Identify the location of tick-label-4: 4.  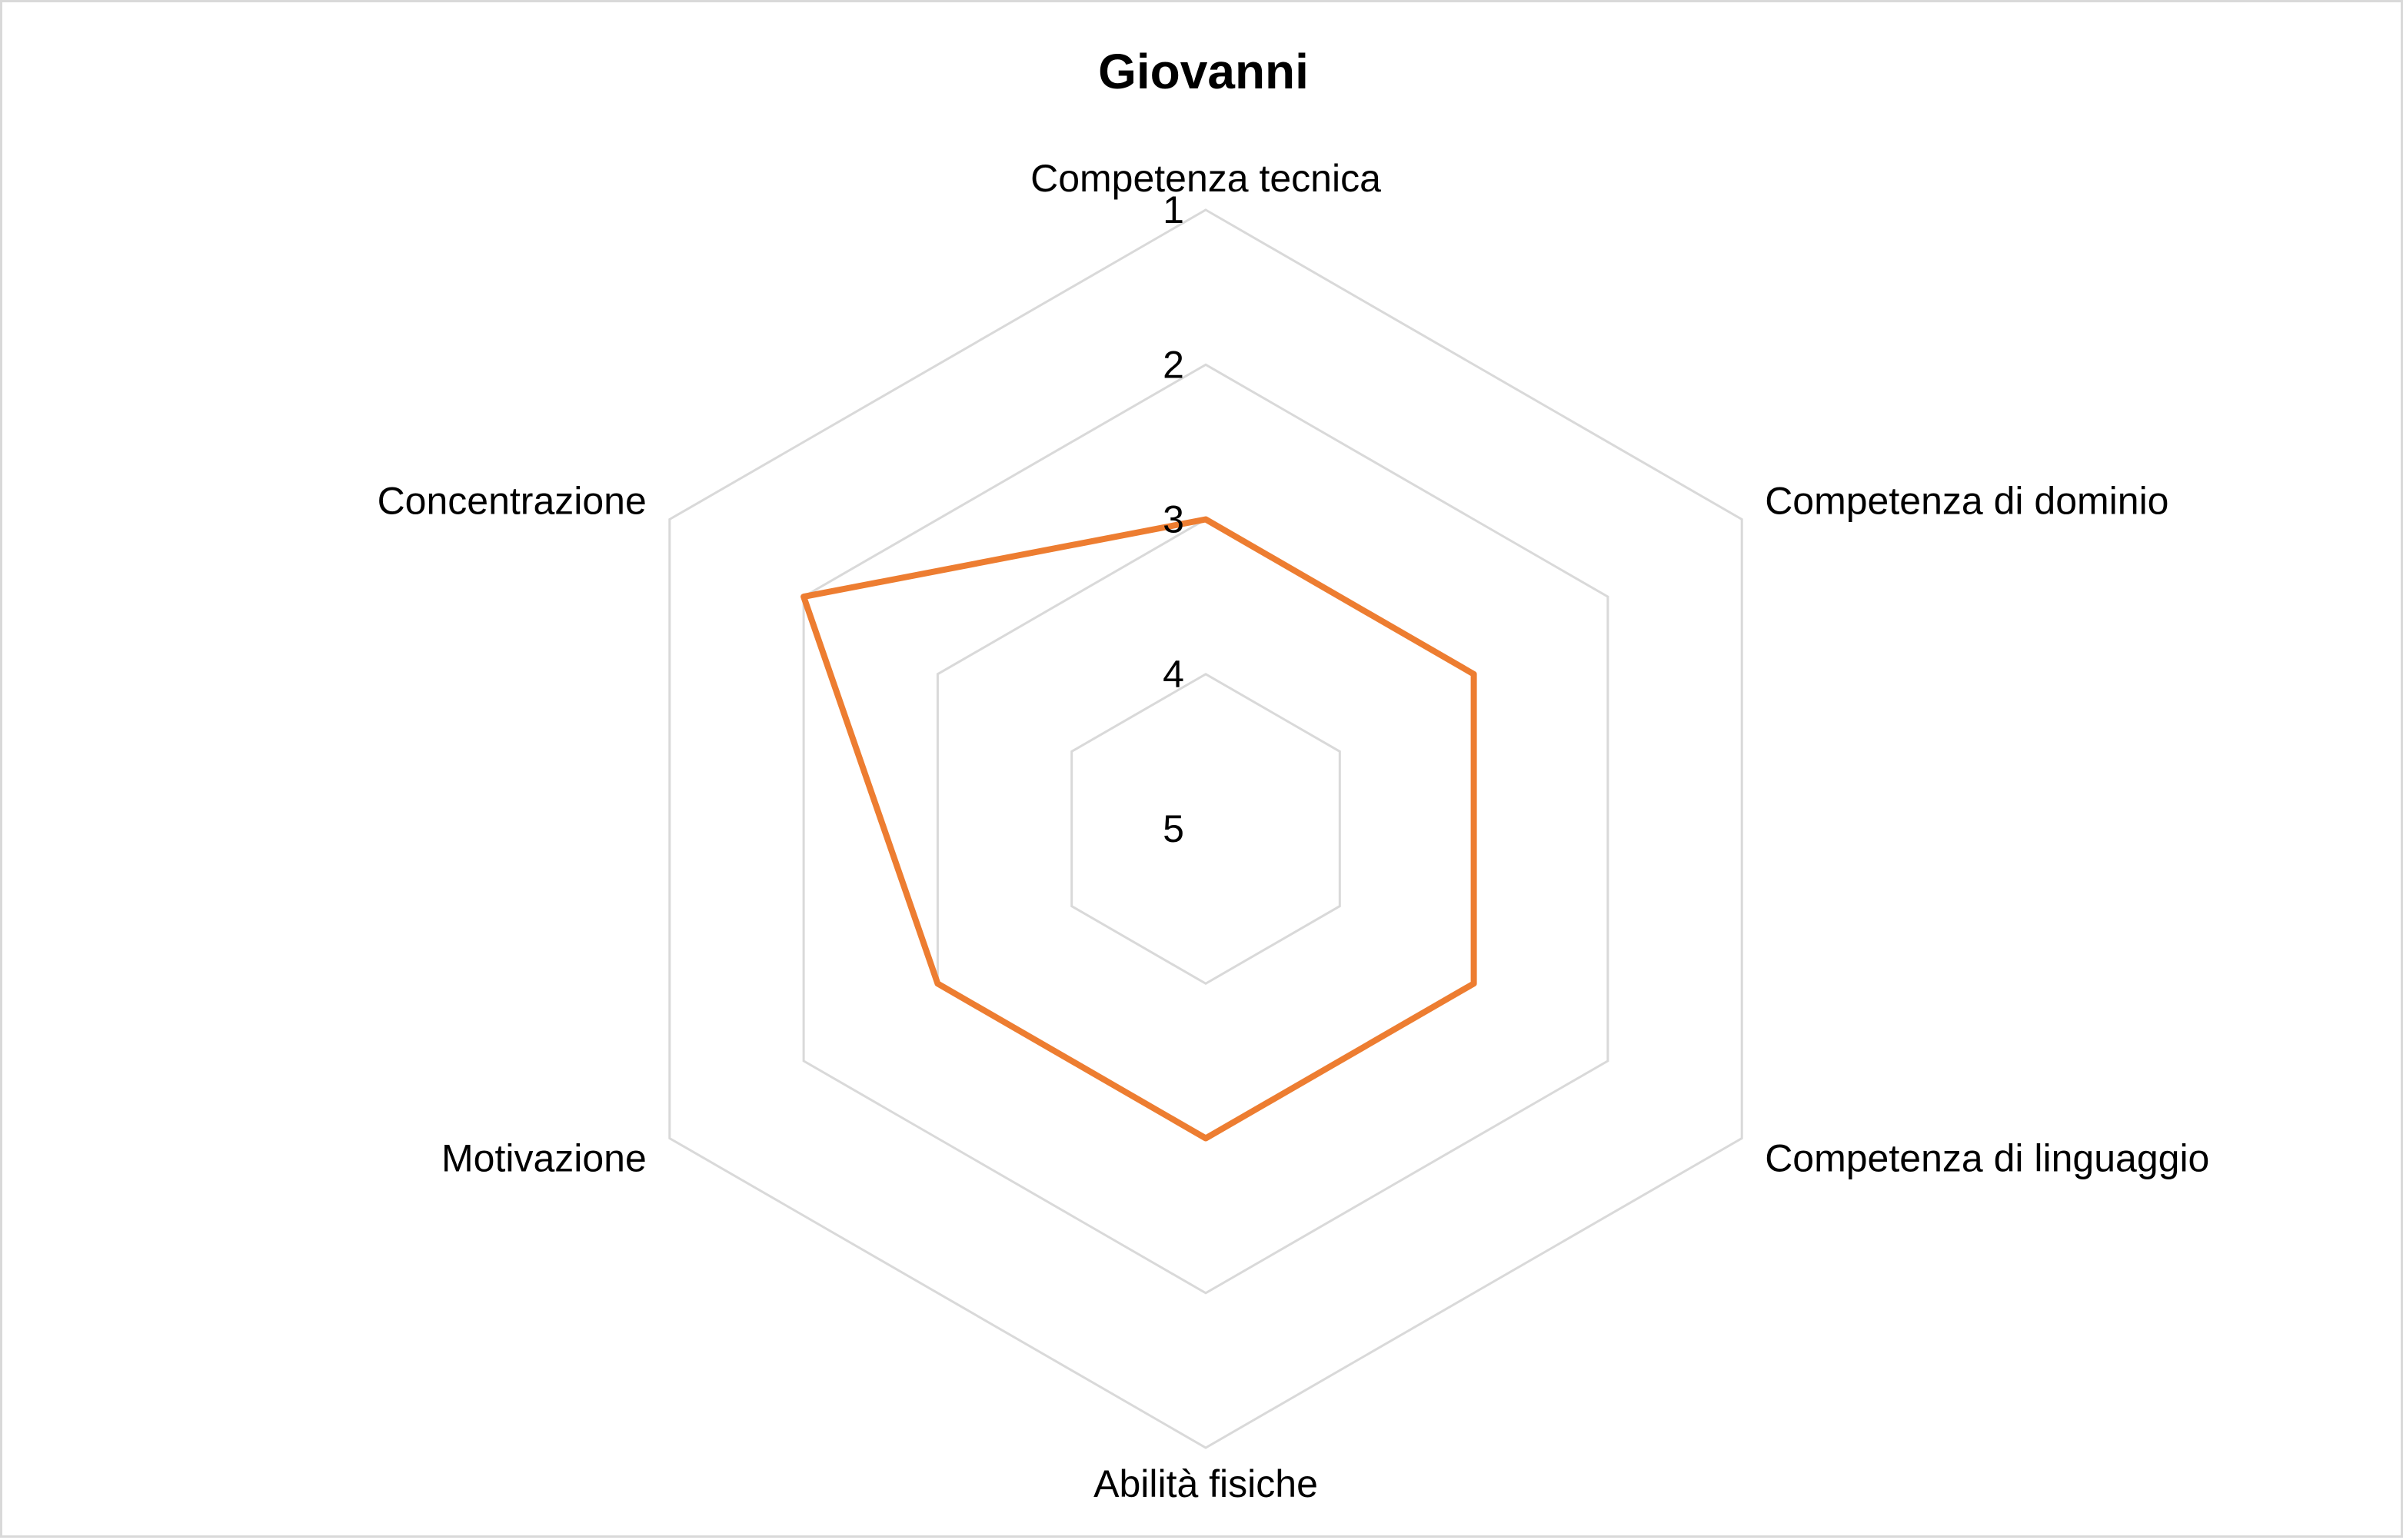
(1173, 674).